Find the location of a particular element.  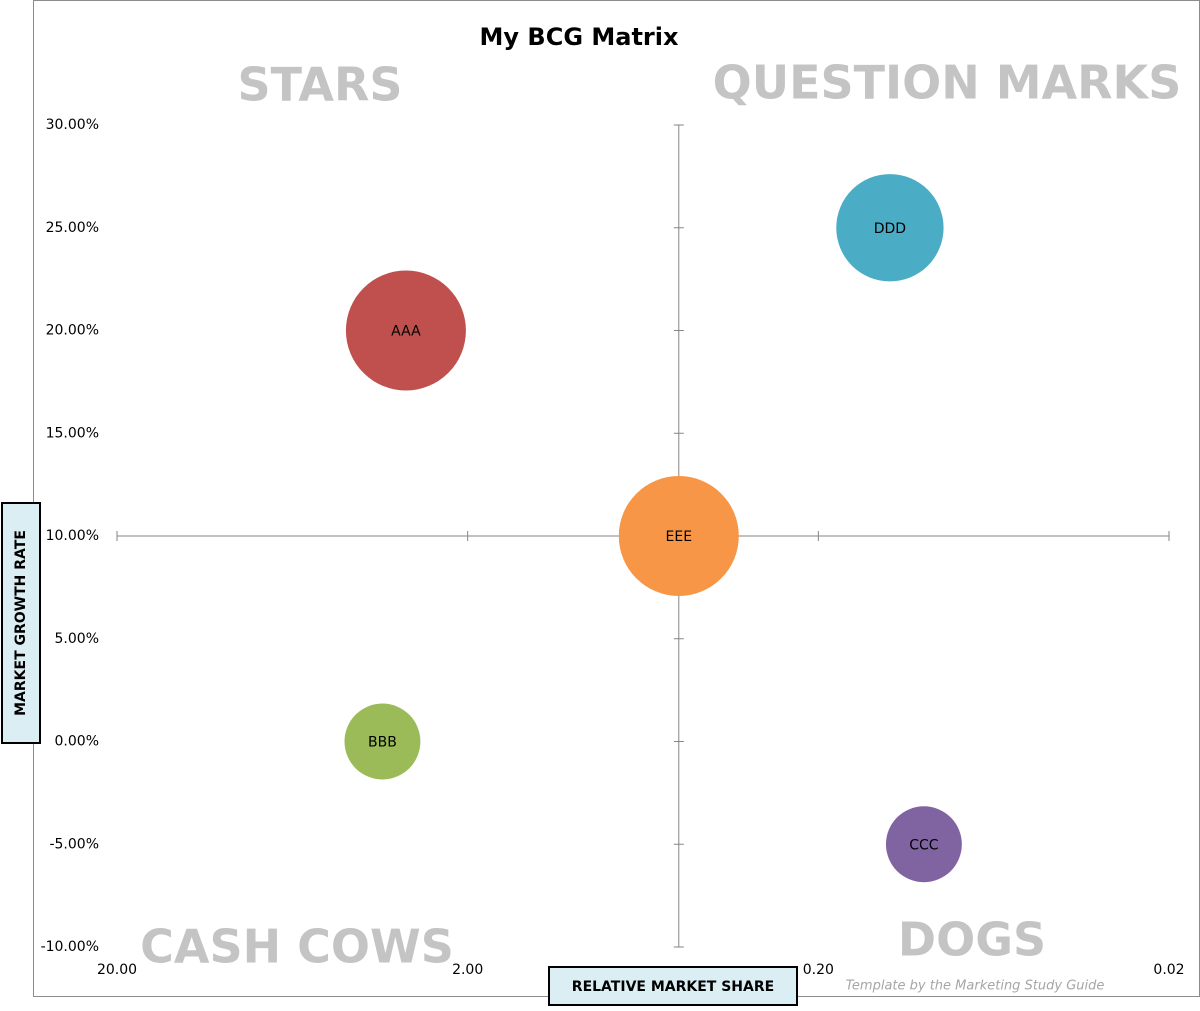

y-tick-label: 20.00% is located at coordinates (72, 331).